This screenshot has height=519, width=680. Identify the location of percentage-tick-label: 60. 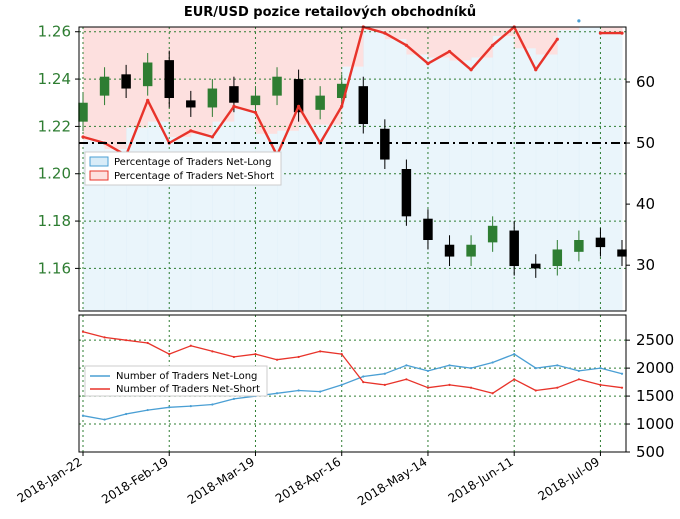
(645, 82).